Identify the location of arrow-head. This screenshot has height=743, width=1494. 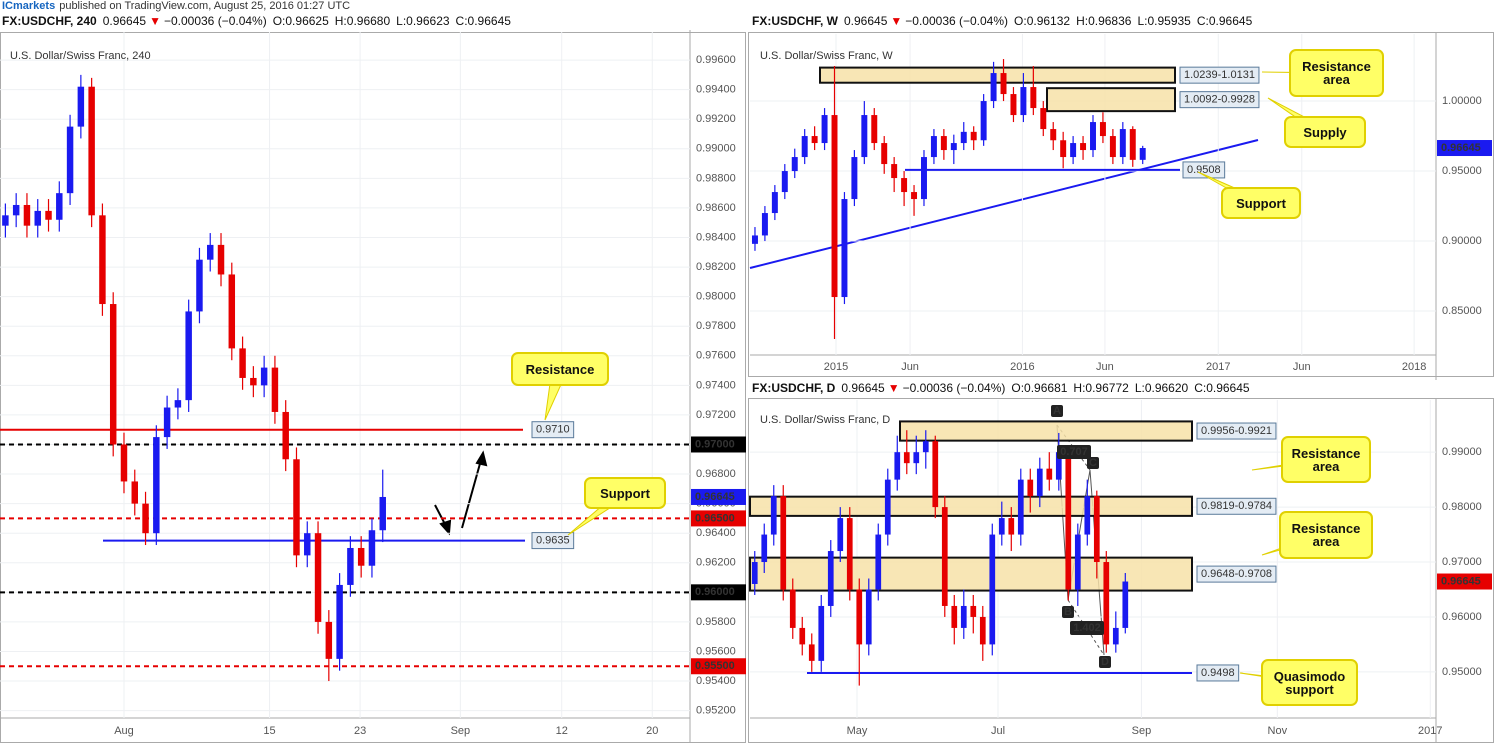
(445, 527).